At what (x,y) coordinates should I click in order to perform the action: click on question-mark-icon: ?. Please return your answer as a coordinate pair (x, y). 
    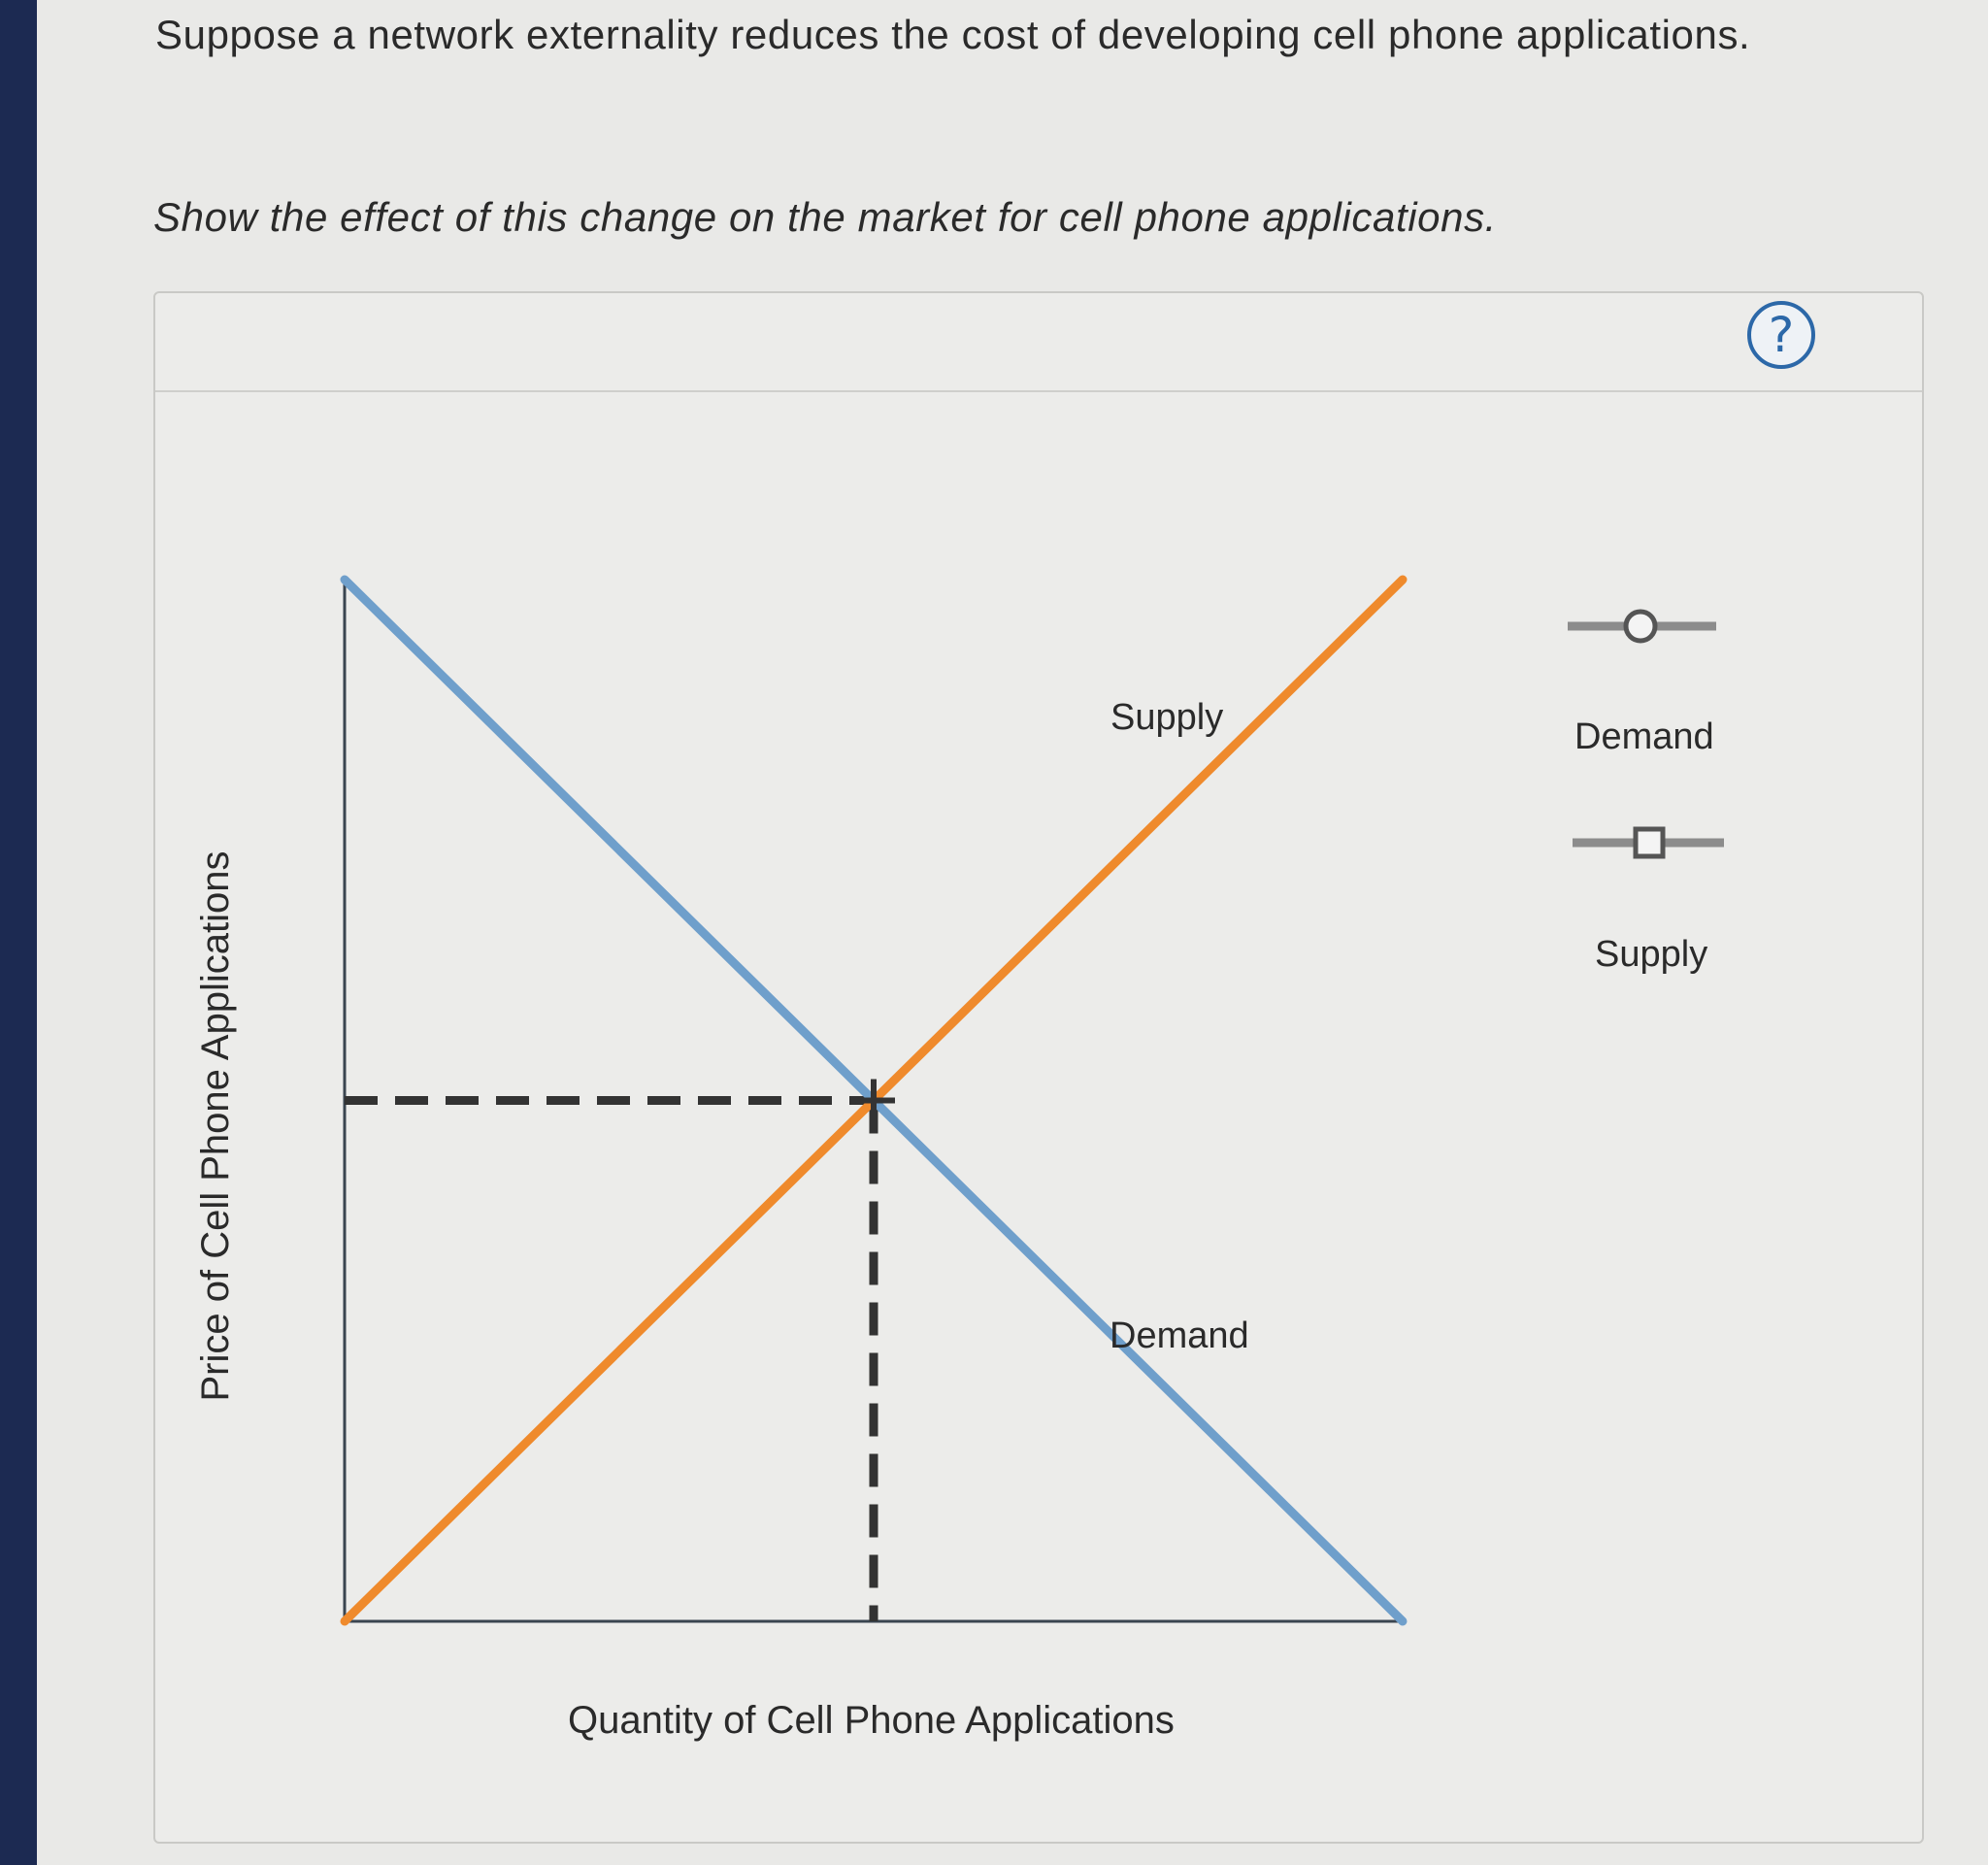
    Looking at the image, I should click on (1781, 335).